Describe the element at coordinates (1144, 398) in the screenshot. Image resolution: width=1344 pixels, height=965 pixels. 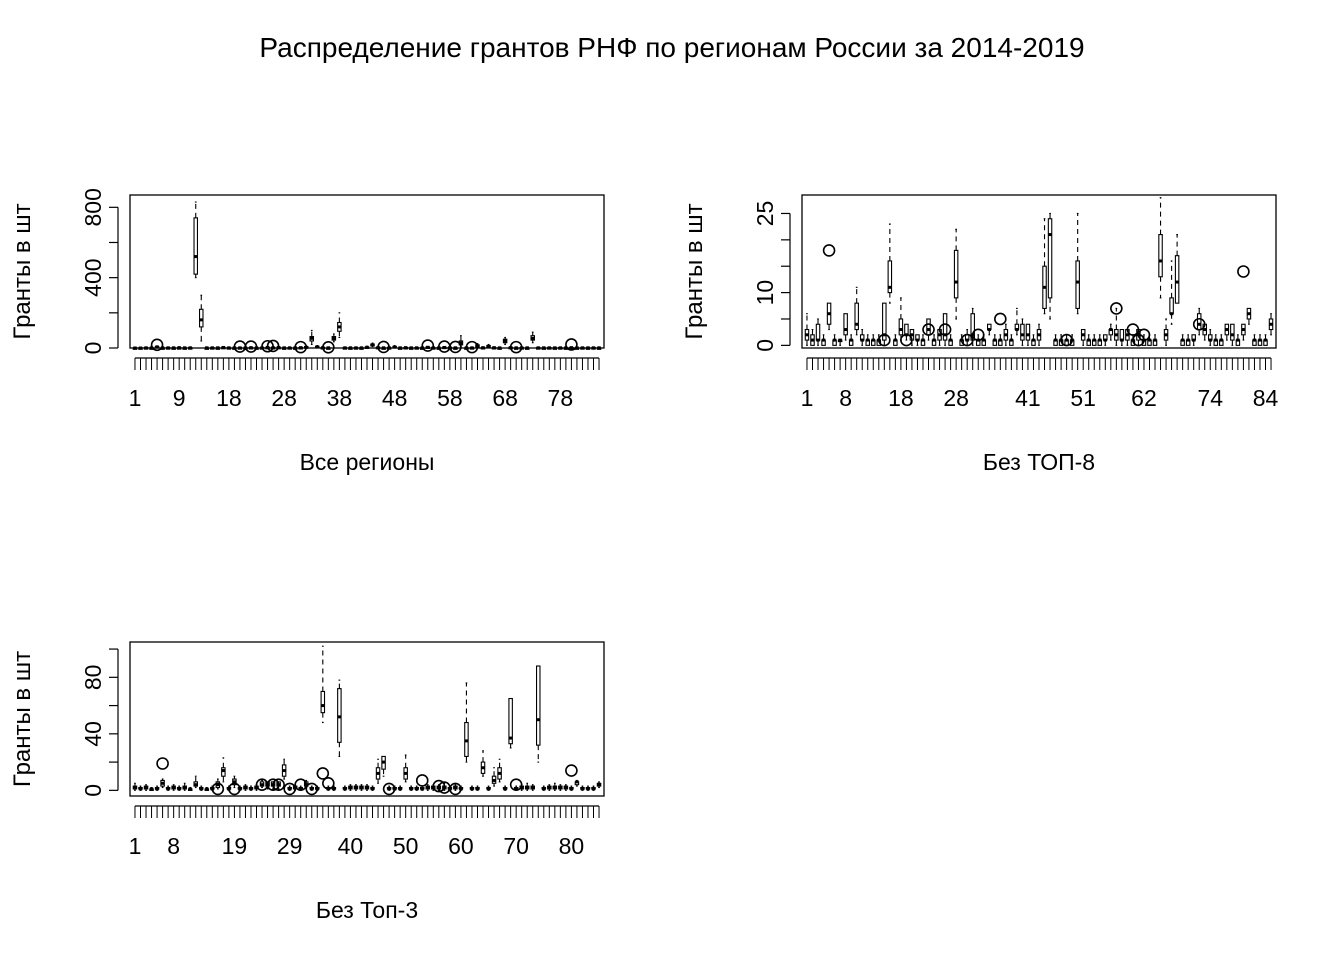
I see `x-tick-label: 62` at that location.